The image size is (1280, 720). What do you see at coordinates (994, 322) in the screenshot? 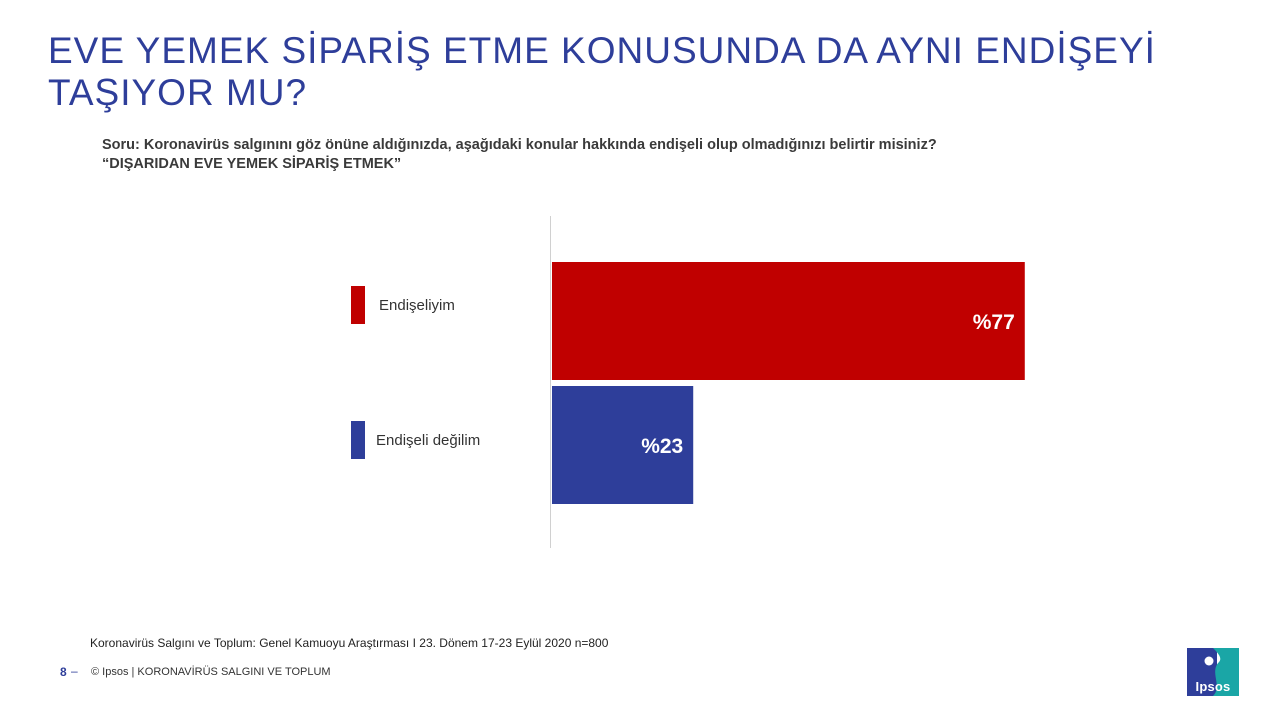
I see `bar-value-label-worried: %77` at bounding box center [994, 322].